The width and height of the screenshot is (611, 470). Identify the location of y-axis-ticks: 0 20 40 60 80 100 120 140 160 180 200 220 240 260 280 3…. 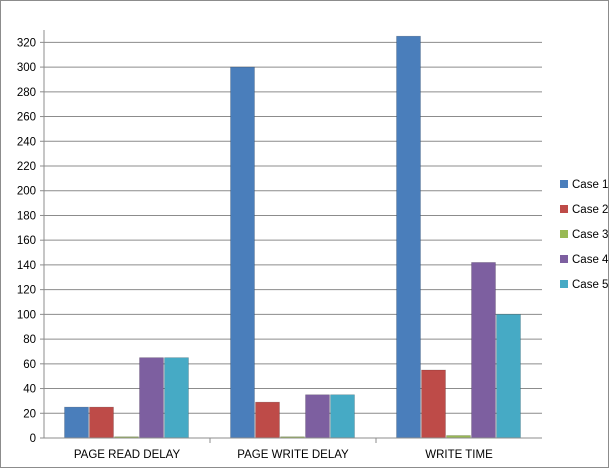
(30, 241).